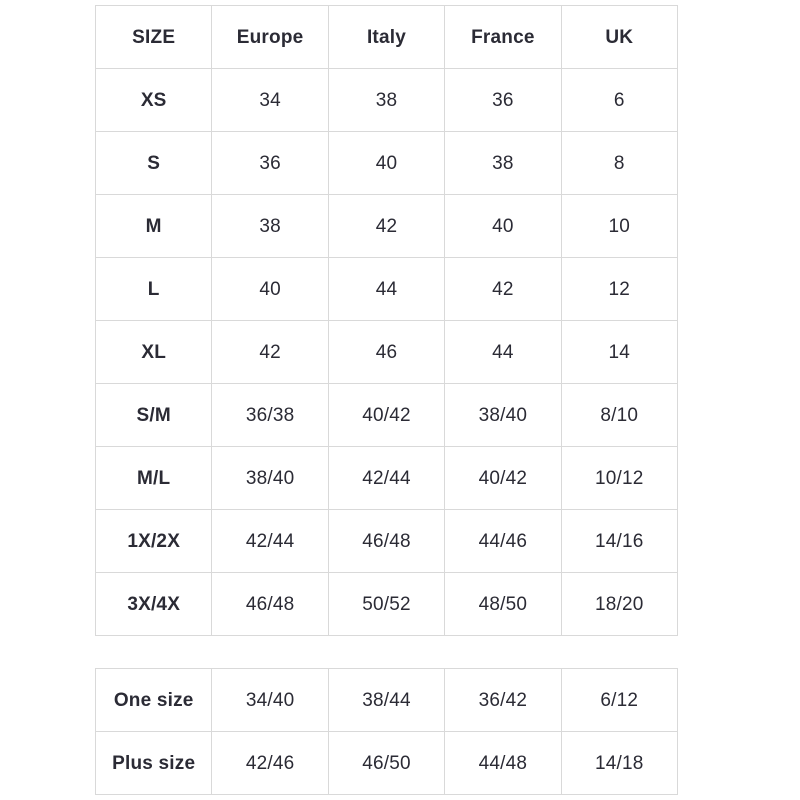  I want to click on size-label-cell: S/M, so click(153, 415).